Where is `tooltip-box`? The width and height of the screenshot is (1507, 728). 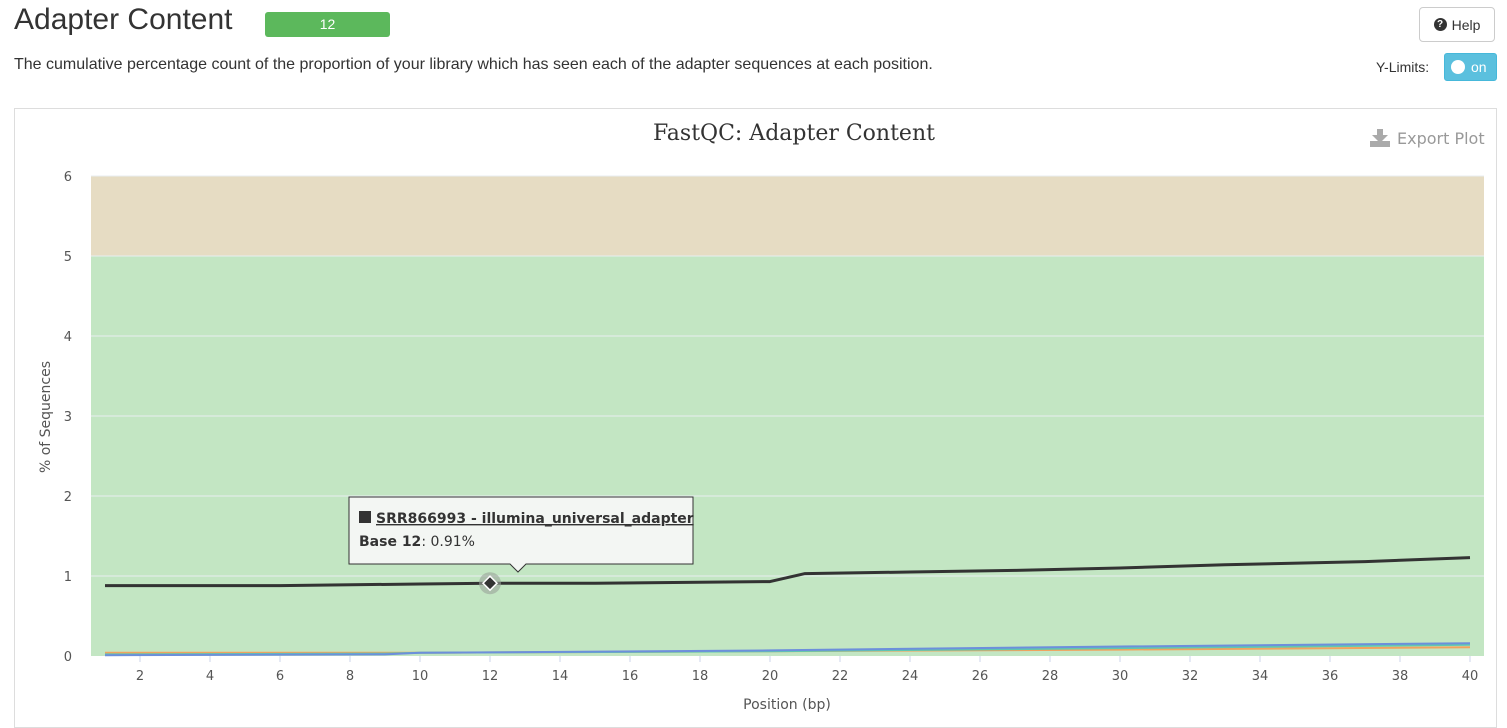 tooltip-box is located at coordinates (521, 534).